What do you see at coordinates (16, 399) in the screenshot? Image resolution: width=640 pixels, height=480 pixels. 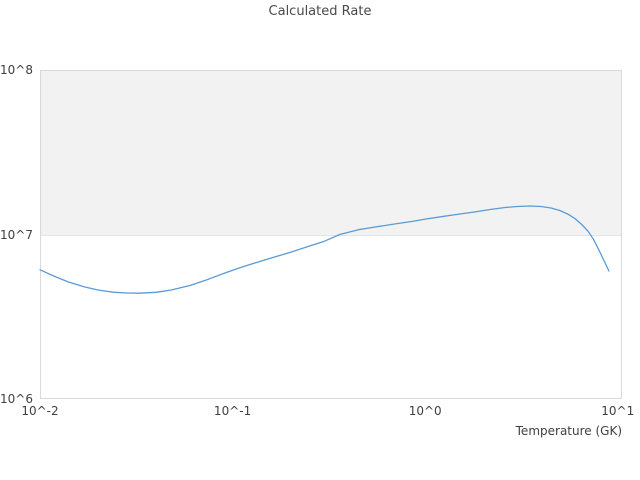 I see `y-tick-label: 10^6` at bounding box center [16, 399].